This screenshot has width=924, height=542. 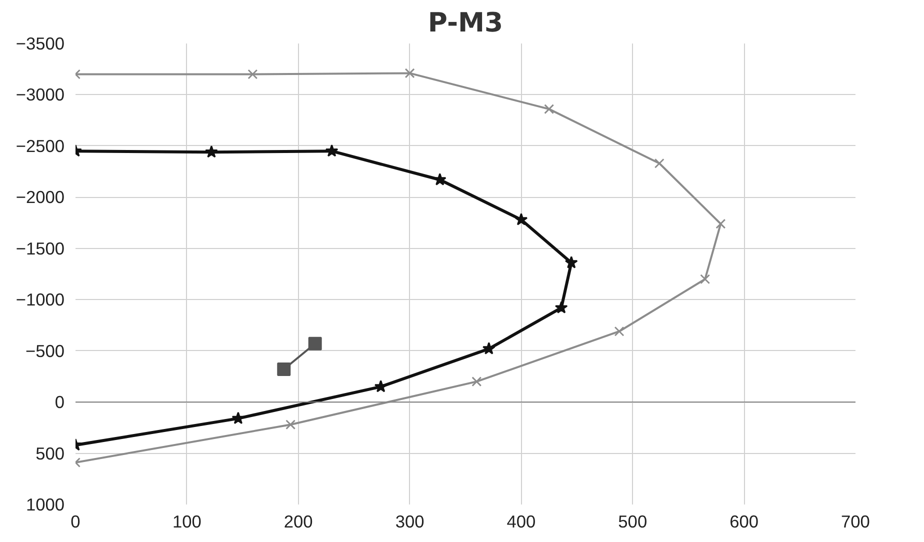 I want to click on y-tick-label: 1000, so click(x=45, y=504).